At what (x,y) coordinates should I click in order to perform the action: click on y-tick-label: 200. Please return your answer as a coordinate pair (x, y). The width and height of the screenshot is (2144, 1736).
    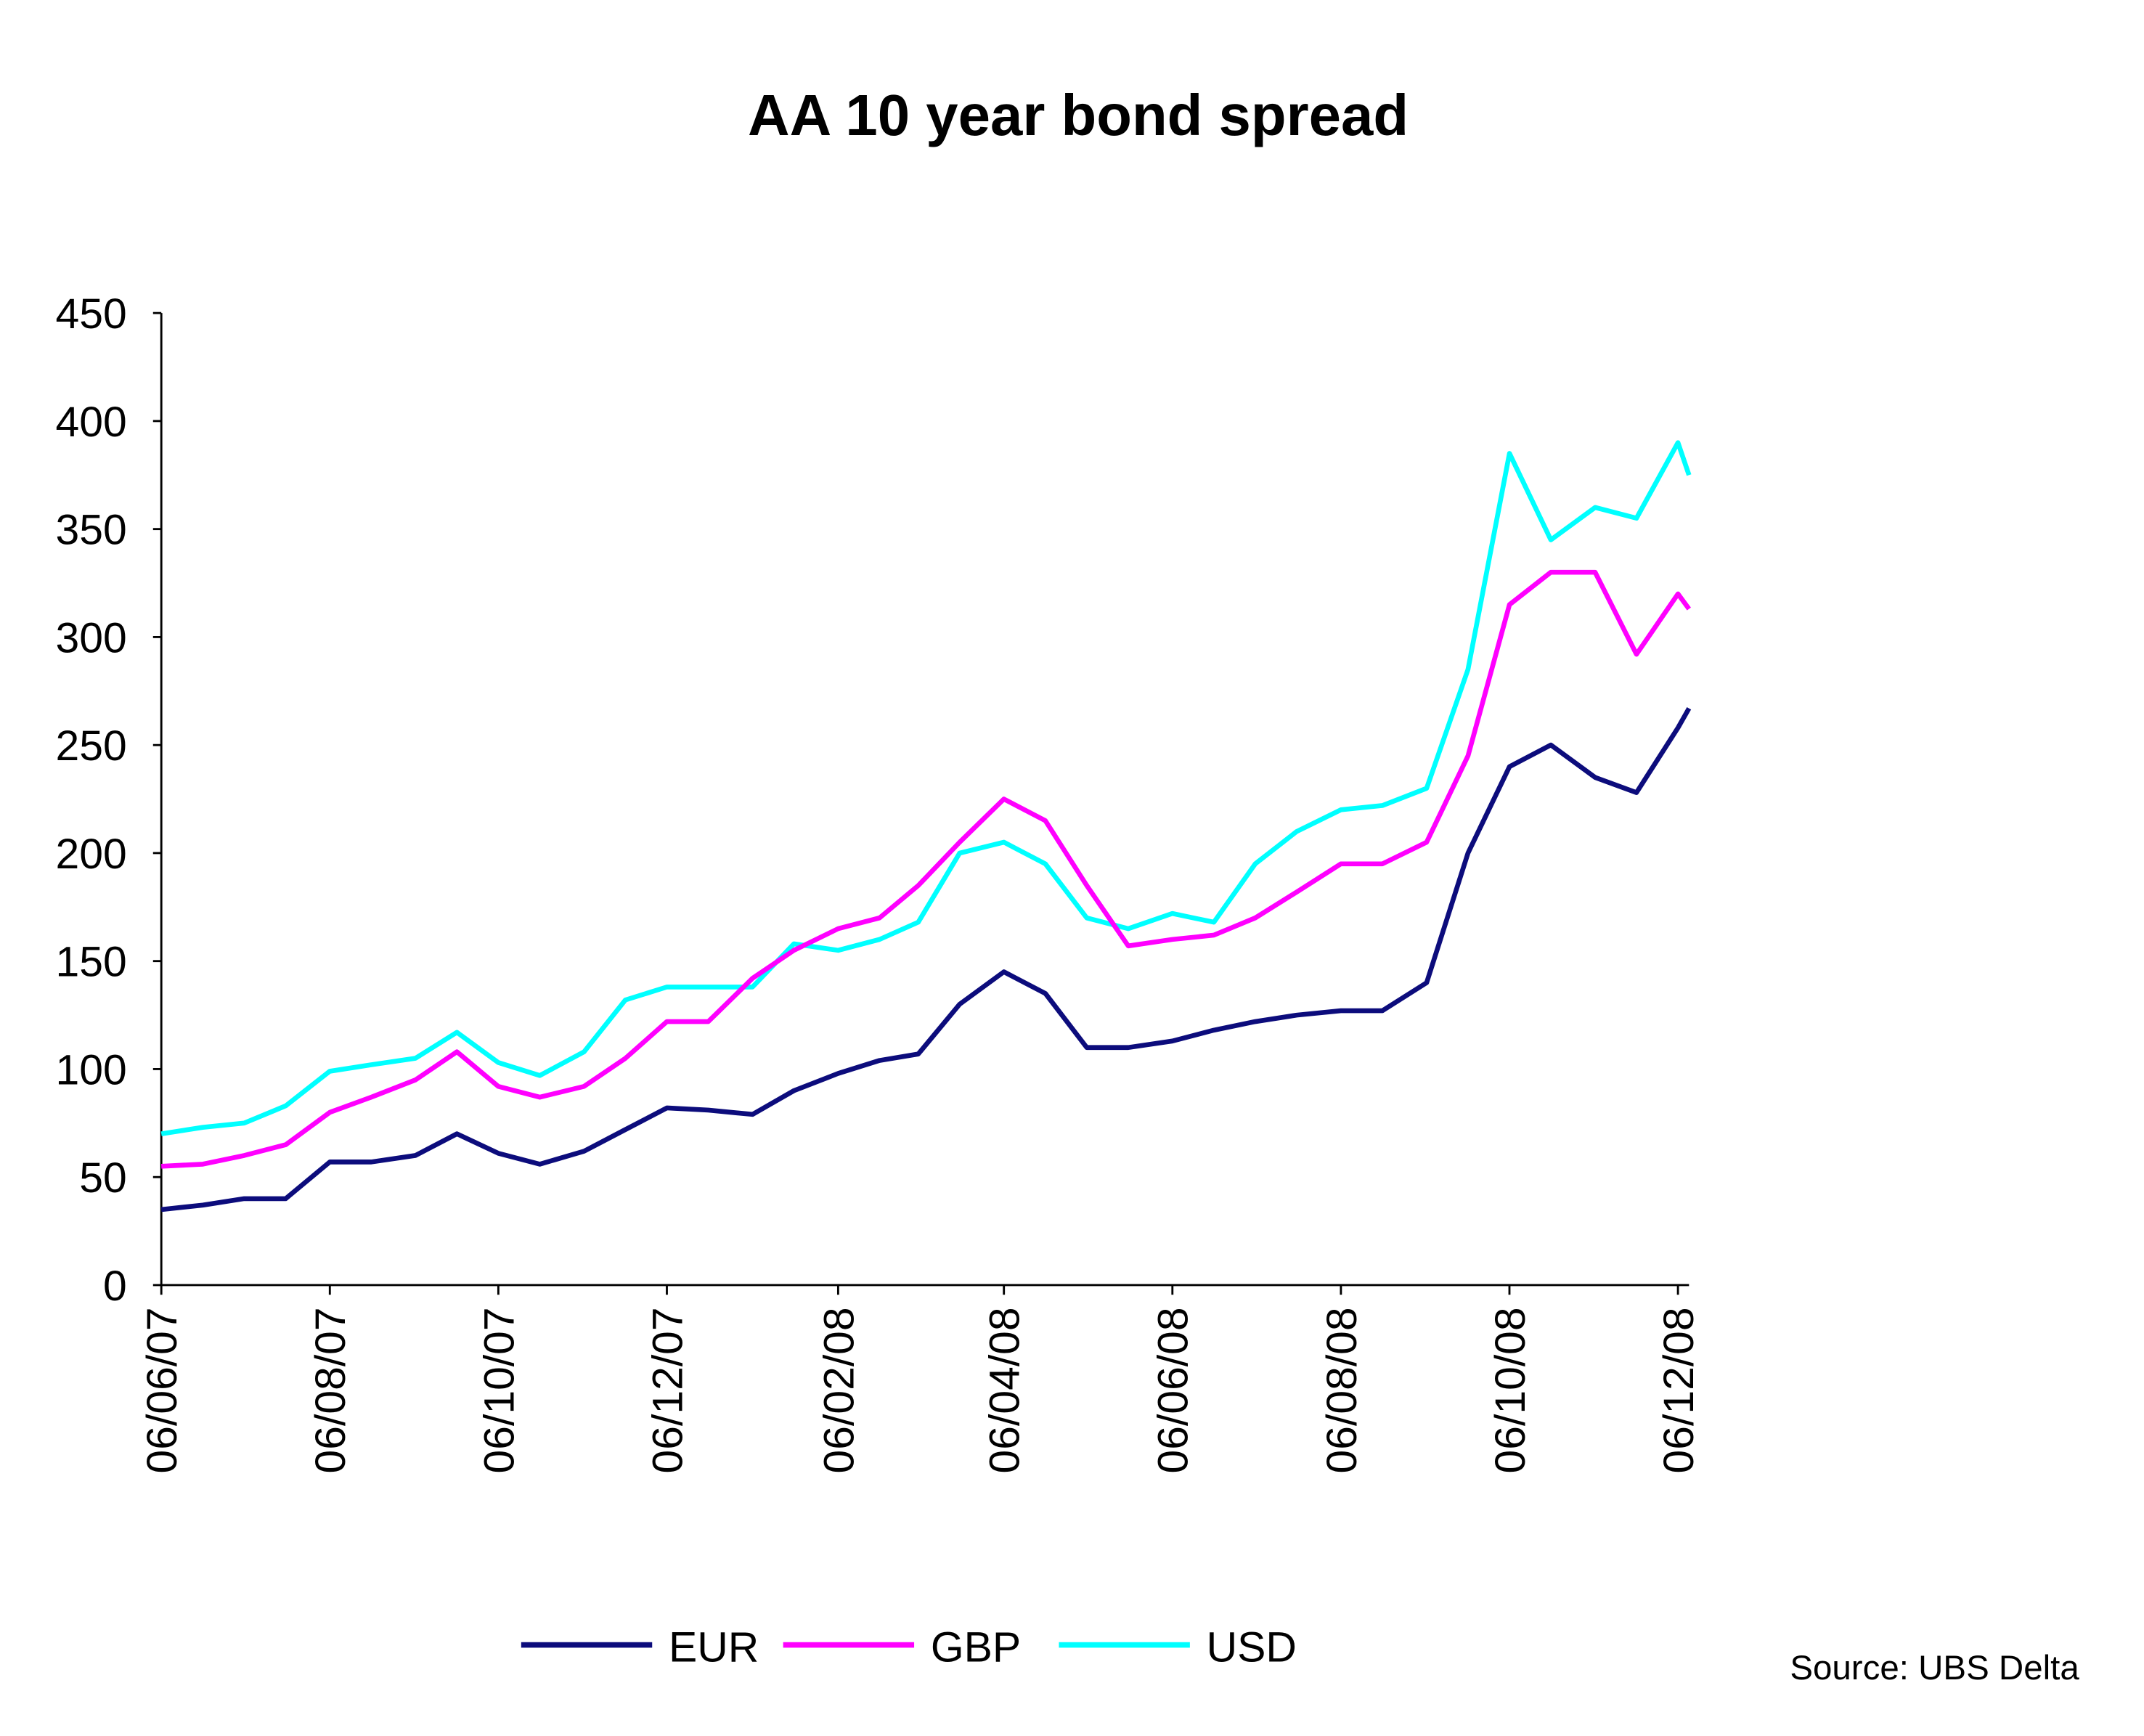
    Looking at the image, I should click on (90, 854).